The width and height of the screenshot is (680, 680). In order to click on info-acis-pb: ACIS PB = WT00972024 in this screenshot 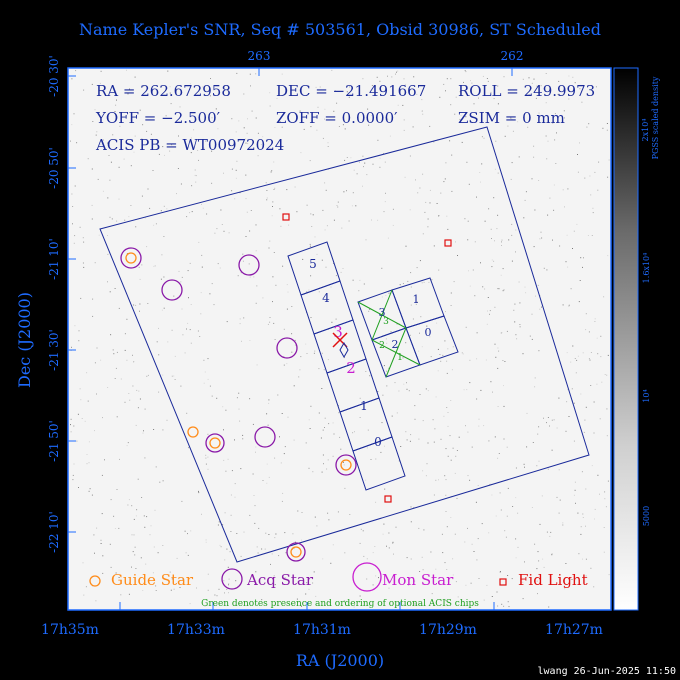, I will do `click(189, 145)`.